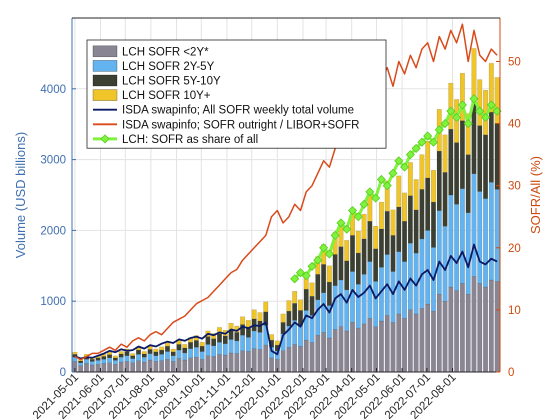 The image size is (560, 420). Describe the element at coordinates (514, 125) in the screenshot. I see `right-tick-label: 40` at that location.